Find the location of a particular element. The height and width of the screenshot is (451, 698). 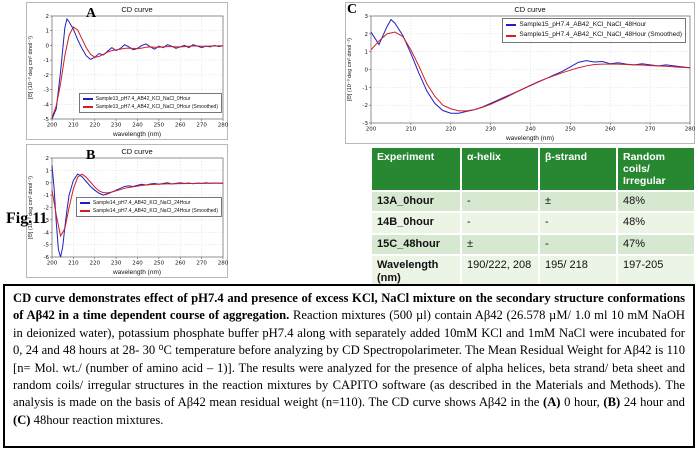

table-row: 13A_0hour - ± 48% is located at coordinates (533, 202).